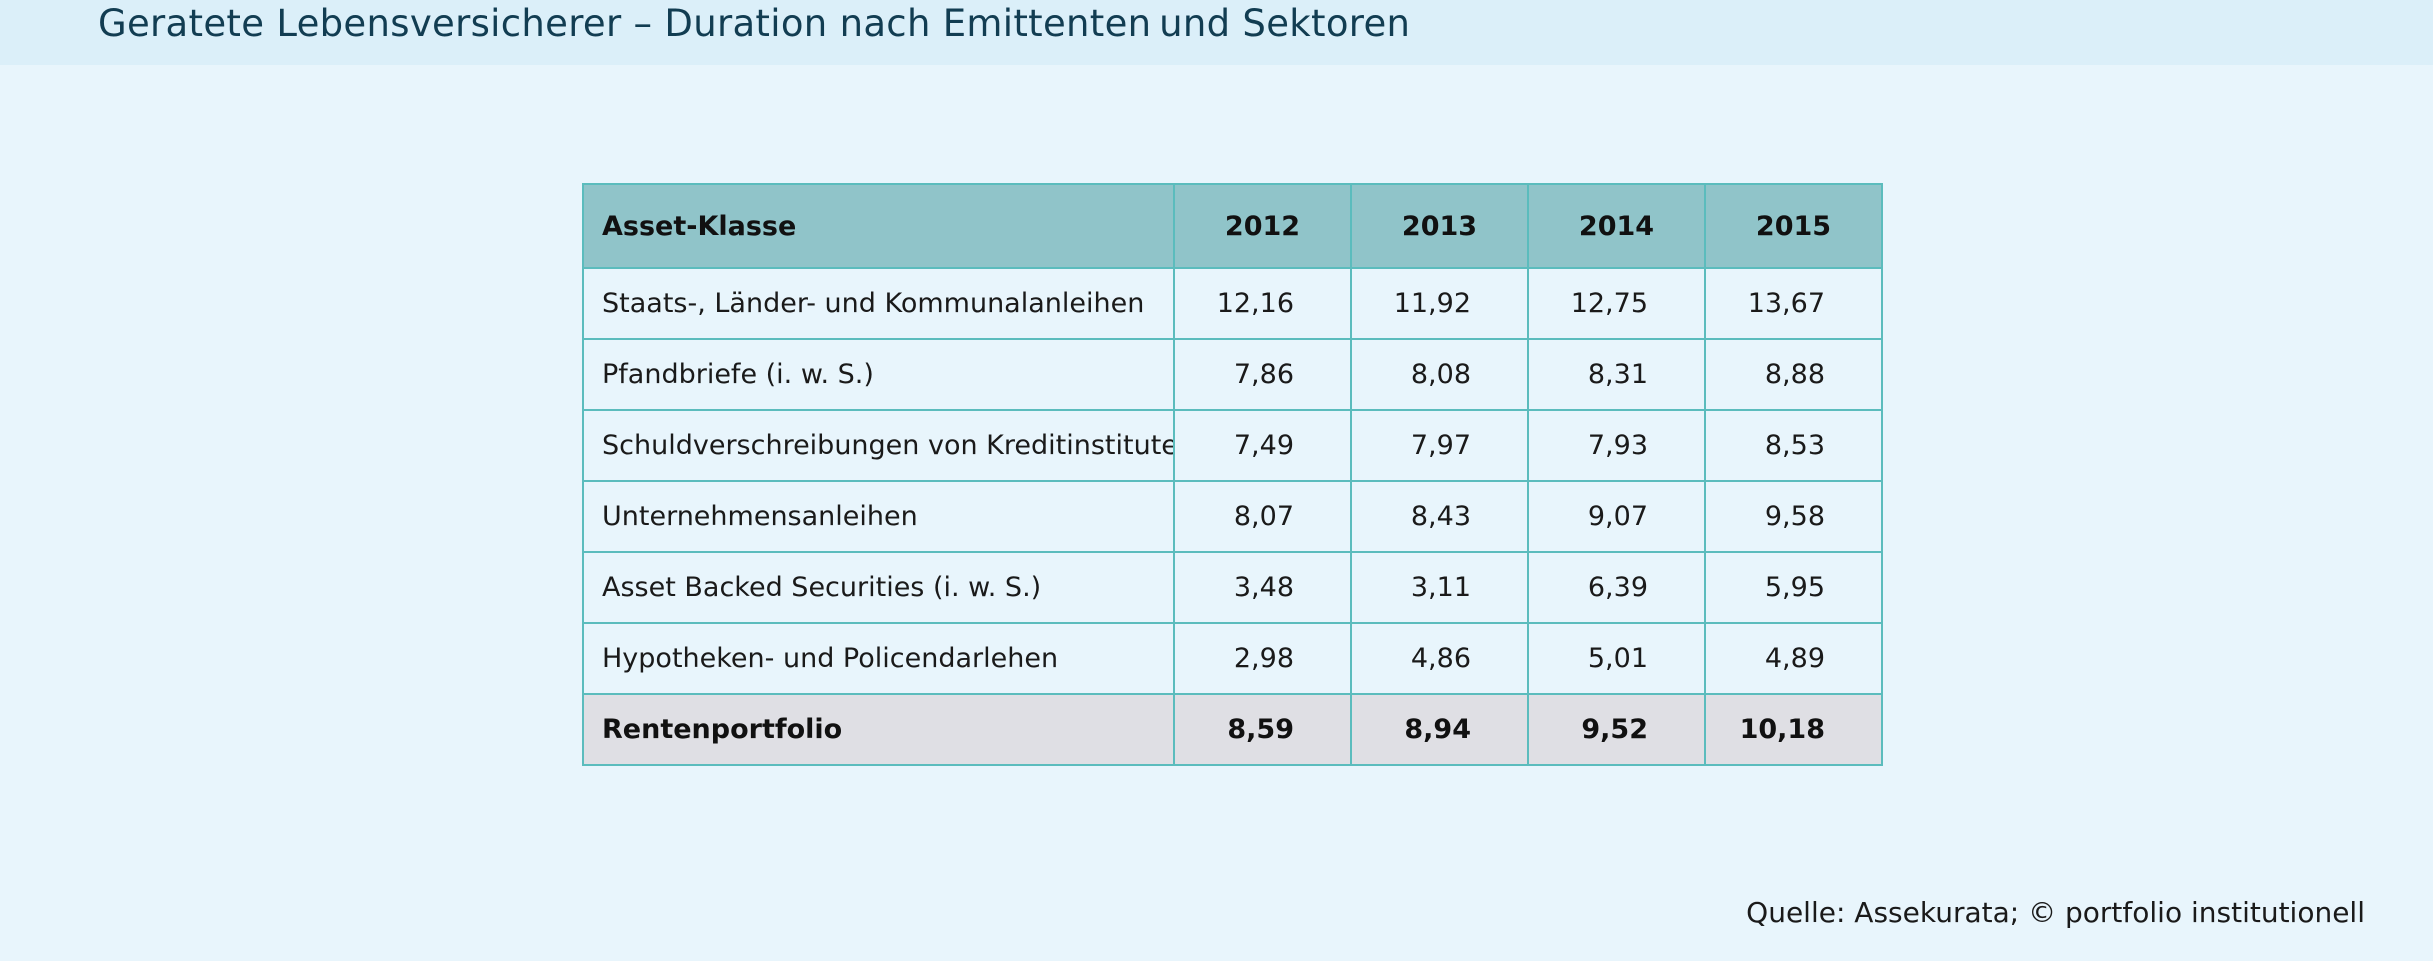 This screenshot has width=2433, height=961. Describe the element at coordinates (1439, 658) in the screenshot. I see `cell-value: 4,86` at that location.